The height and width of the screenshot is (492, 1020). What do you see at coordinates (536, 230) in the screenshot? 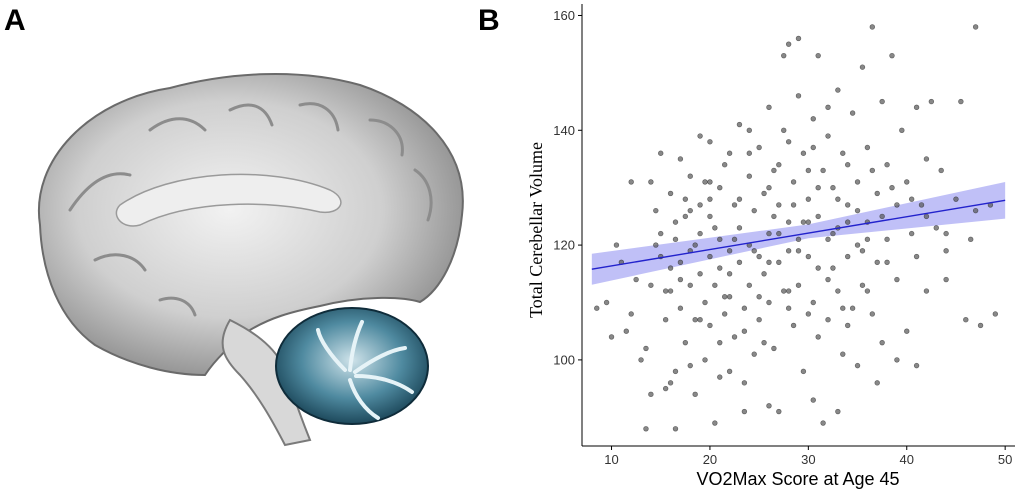
I see `y-axis-label: Total Cerebellar Volume` at bounding box center [536, 230].